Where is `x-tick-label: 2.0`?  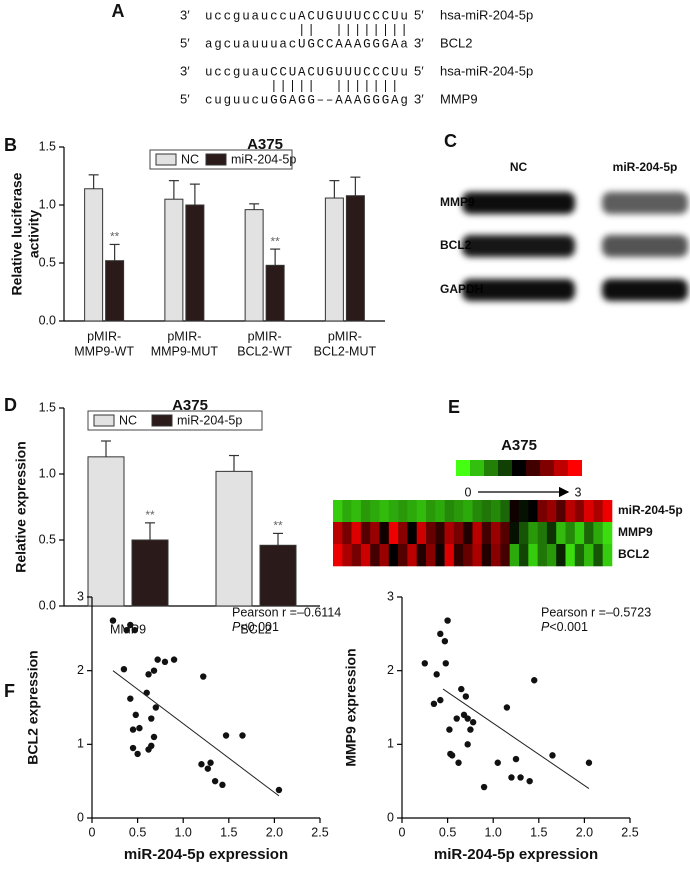 x-tick-label: 2.0 is located at coordinates (584, 832).